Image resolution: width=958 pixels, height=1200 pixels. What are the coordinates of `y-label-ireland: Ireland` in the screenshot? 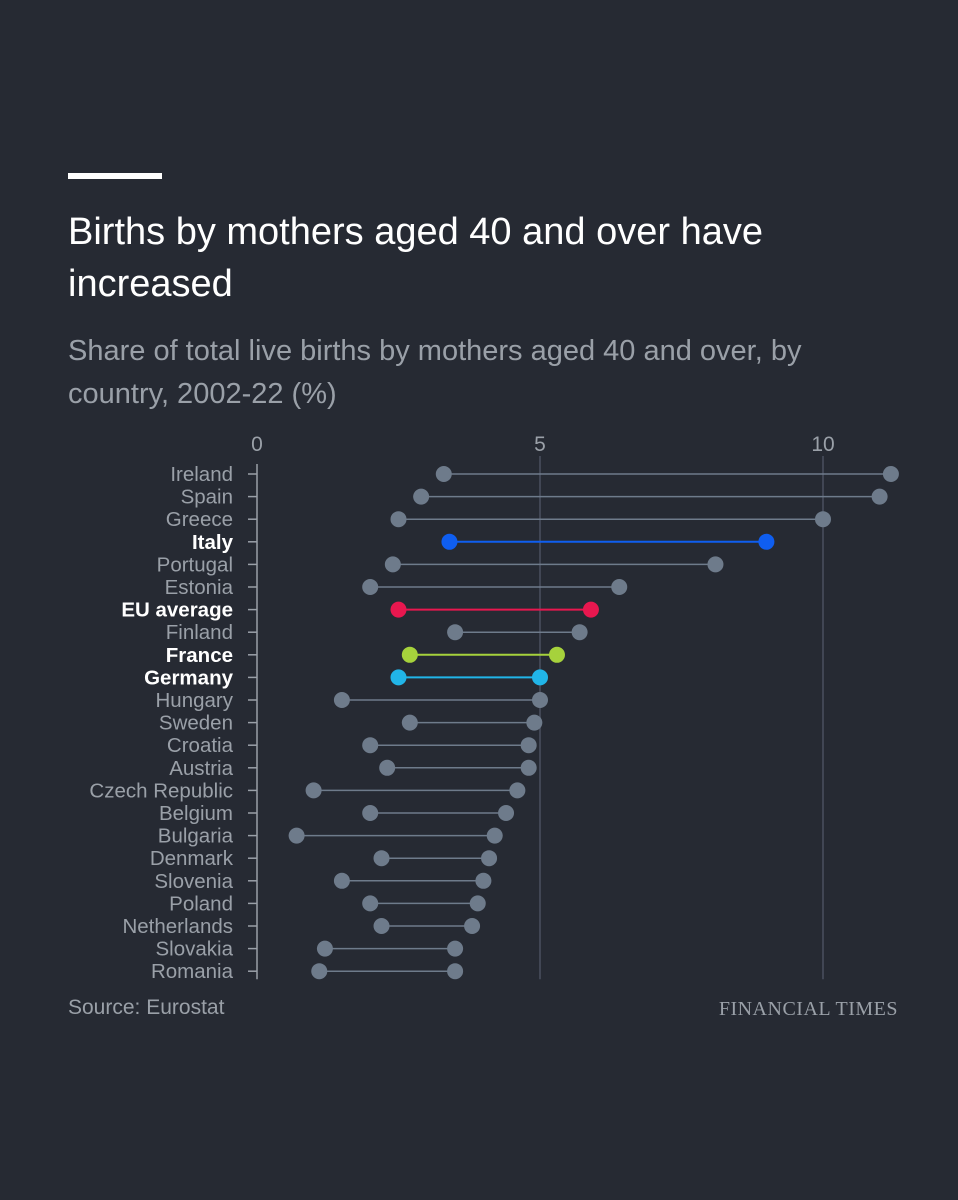 It's located at (201, 474).